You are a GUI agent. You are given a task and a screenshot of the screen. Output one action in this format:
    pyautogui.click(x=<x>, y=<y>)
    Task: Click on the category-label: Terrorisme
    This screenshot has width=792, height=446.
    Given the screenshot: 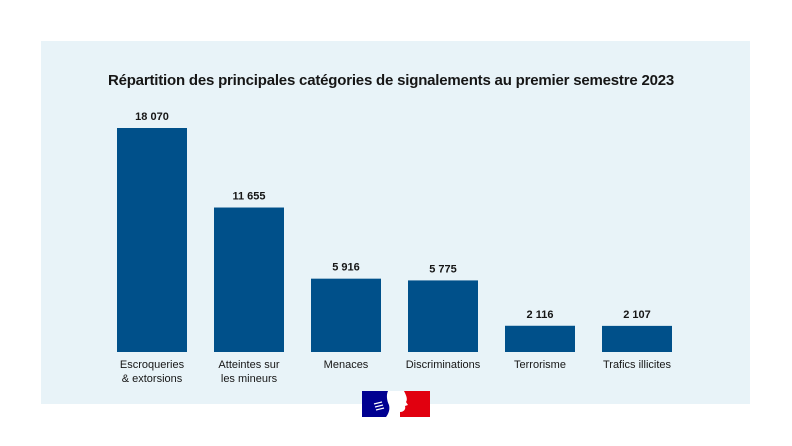 What is the action you would take?
    pyautogui.click(x=540, y=365)
    